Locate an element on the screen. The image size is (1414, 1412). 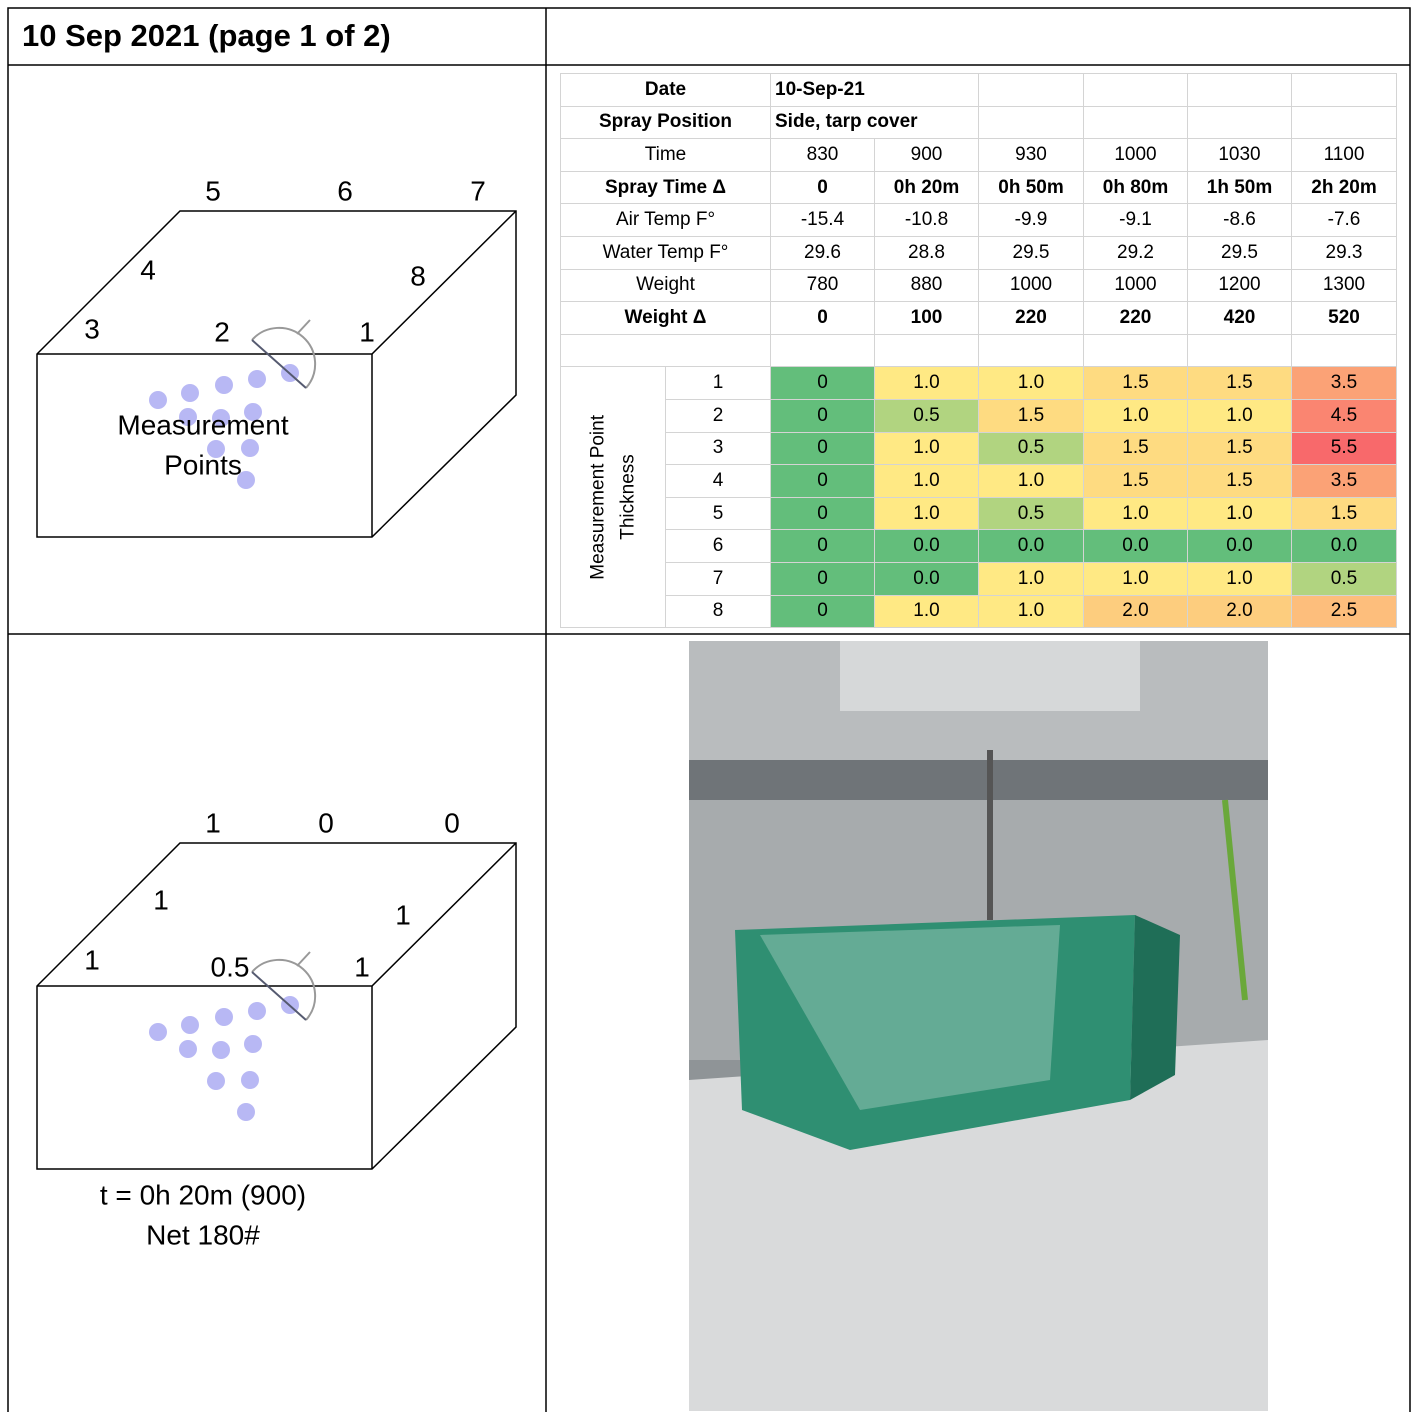
table-cell: 220 is located at coordinates (1135, 318).